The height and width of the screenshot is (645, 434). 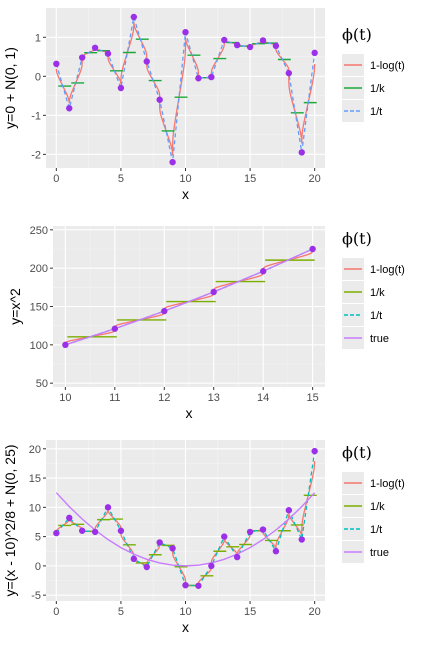 I want to click on y-tick-label: 10, so click(x=35, y=508).